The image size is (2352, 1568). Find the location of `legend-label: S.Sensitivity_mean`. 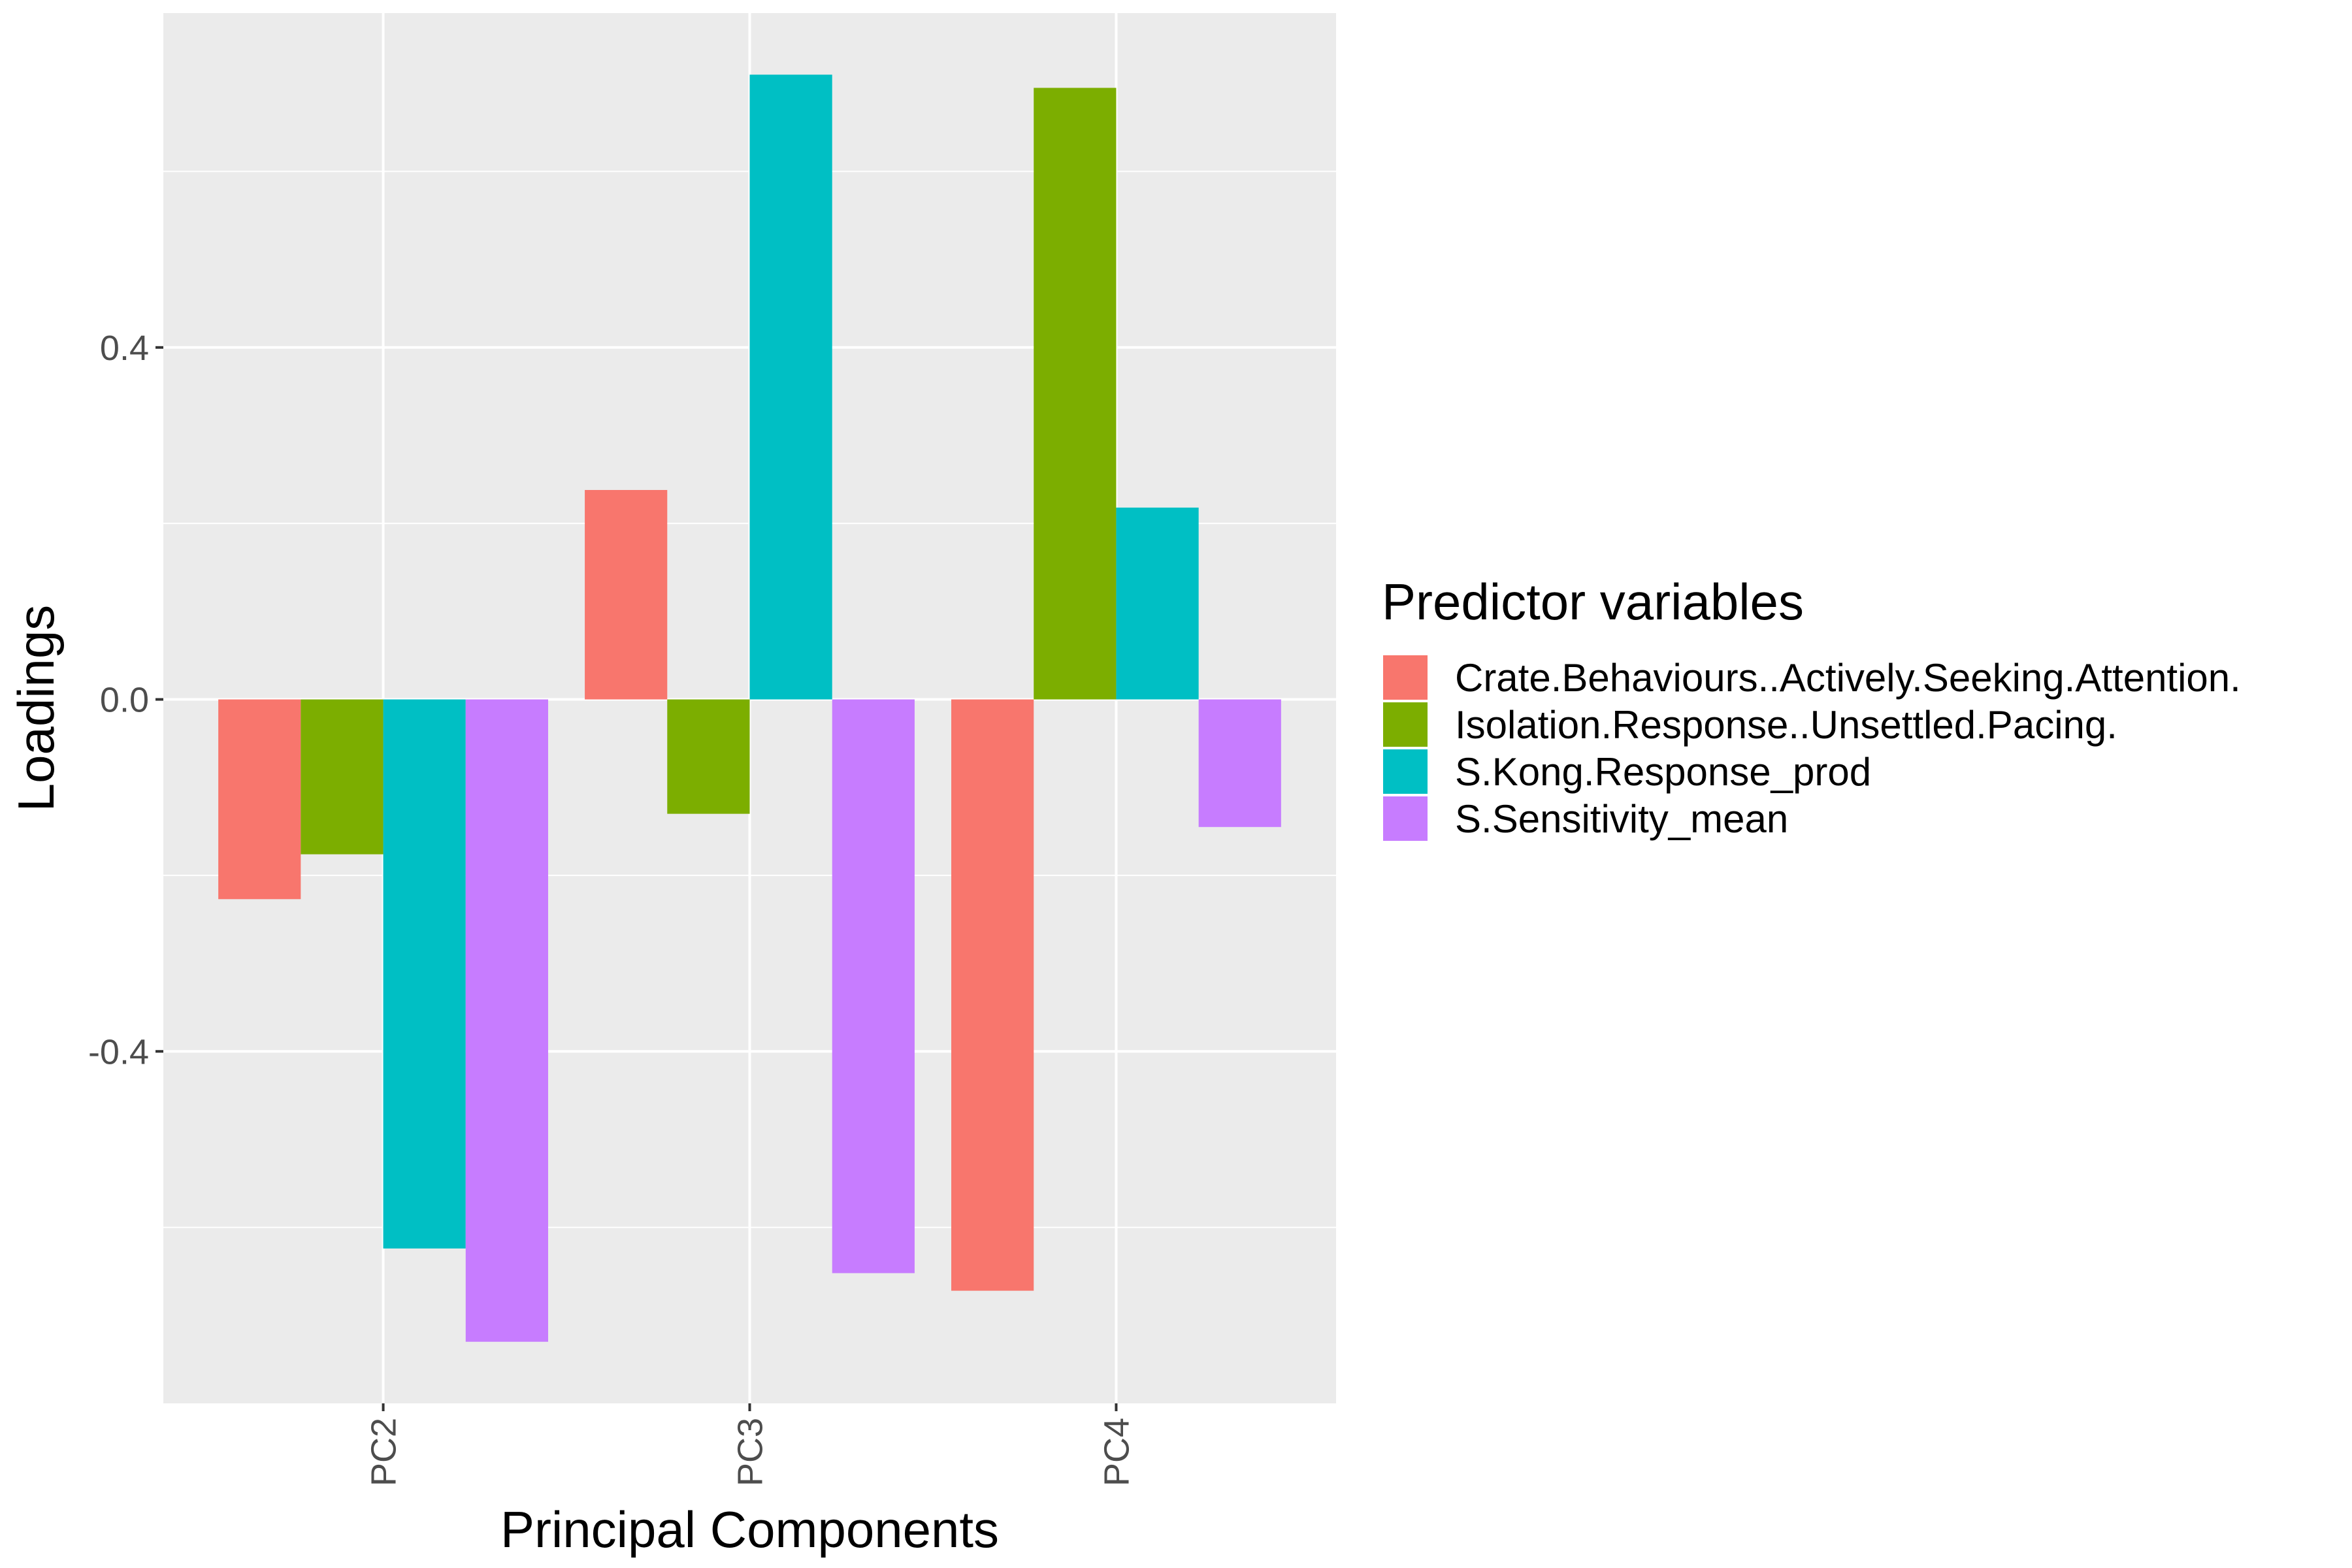

legend-label: S.Sensitivity_mean is located at coordinates (1621, 819).